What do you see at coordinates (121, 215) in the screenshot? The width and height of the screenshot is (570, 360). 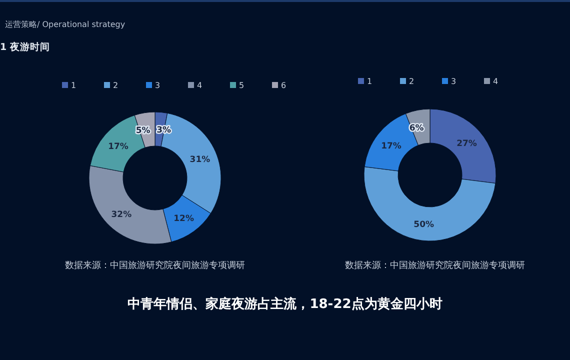 I see `data-label: 32%` at bounding box center [121, 215].